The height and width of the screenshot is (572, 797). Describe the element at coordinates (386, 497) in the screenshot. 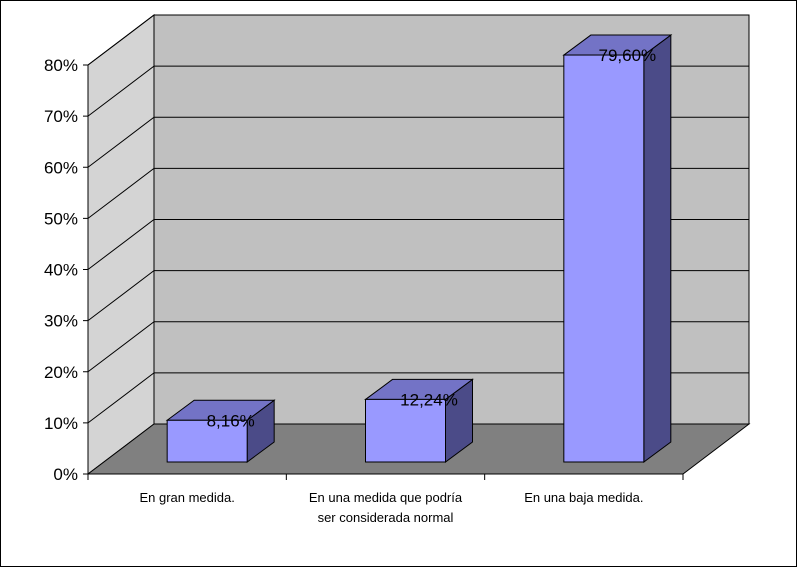

I see `category-label: En una medida que podría` at that location.